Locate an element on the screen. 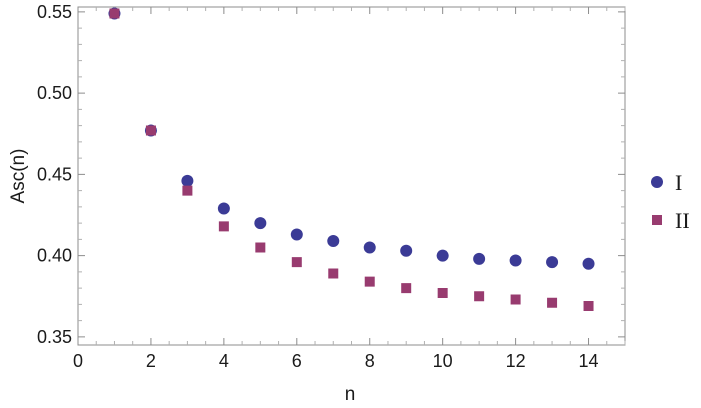  legend: III is located at coordinates (670, 201).